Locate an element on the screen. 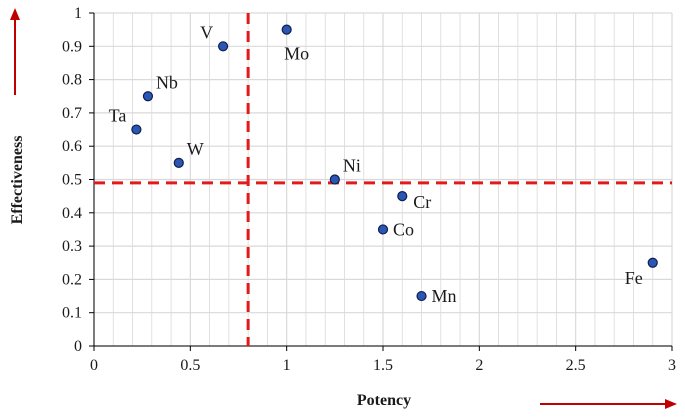 This screenshot has width=685, height=418. x-tick-label: 2 is located at coordinates (479, 365).